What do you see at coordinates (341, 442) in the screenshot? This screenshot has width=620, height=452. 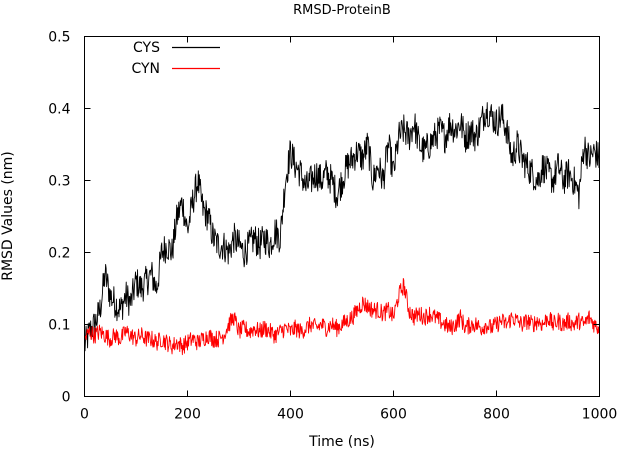 I see `x-axis-label: Time (ns)` at bounding box center [341, 442].